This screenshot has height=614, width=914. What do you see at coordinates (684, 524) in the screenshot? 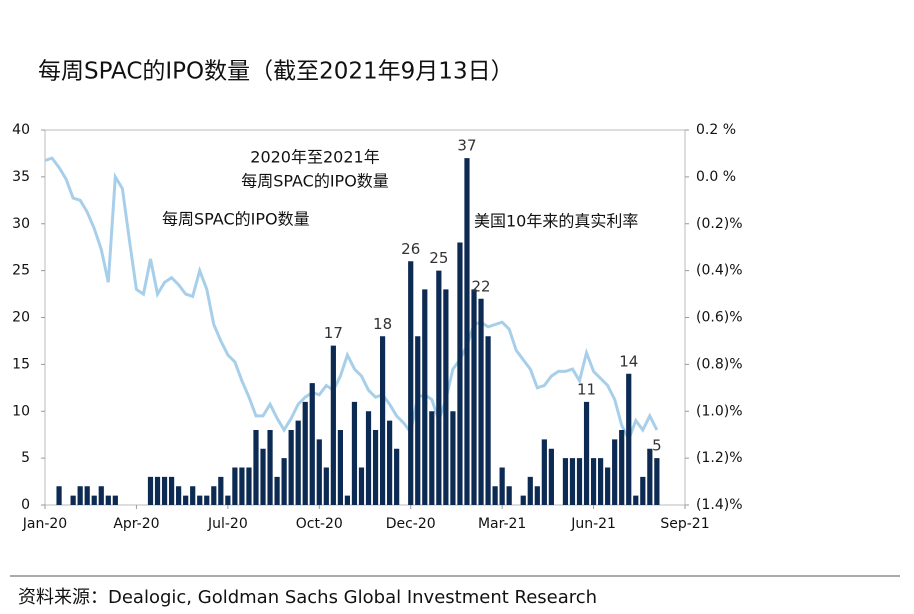
I see `x-tick-label: Sep-21` at bounding box center [684, 524].